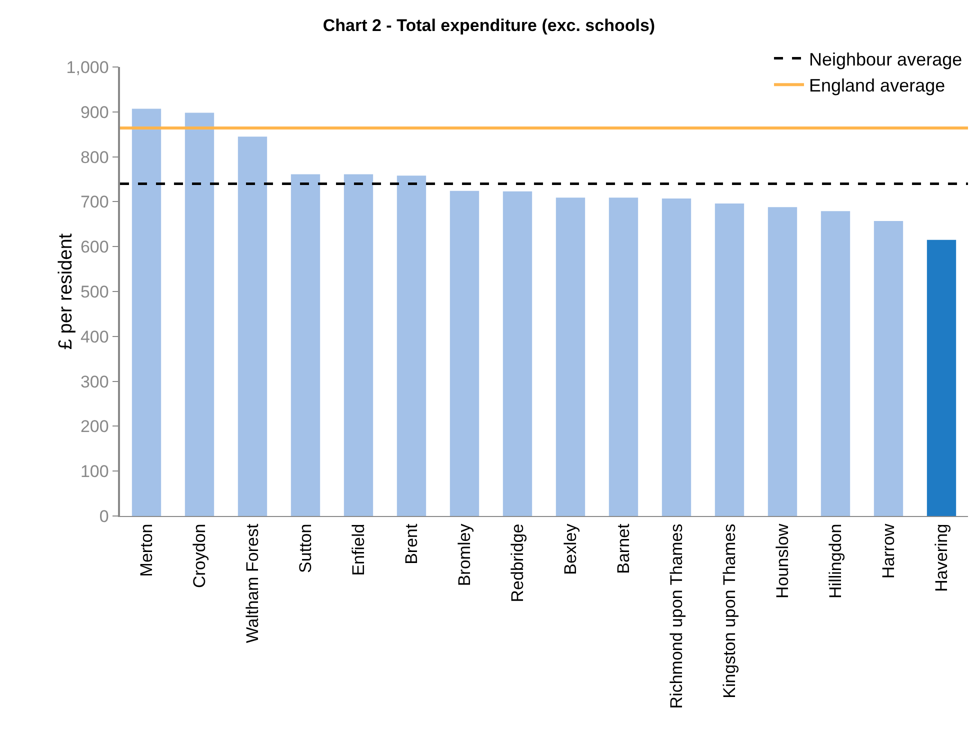 This screenshot has width=978, height=756. Describe the element at coordinates (66, 291) in the screenshot. I see `y-axis-title: £ per resident` at that location.